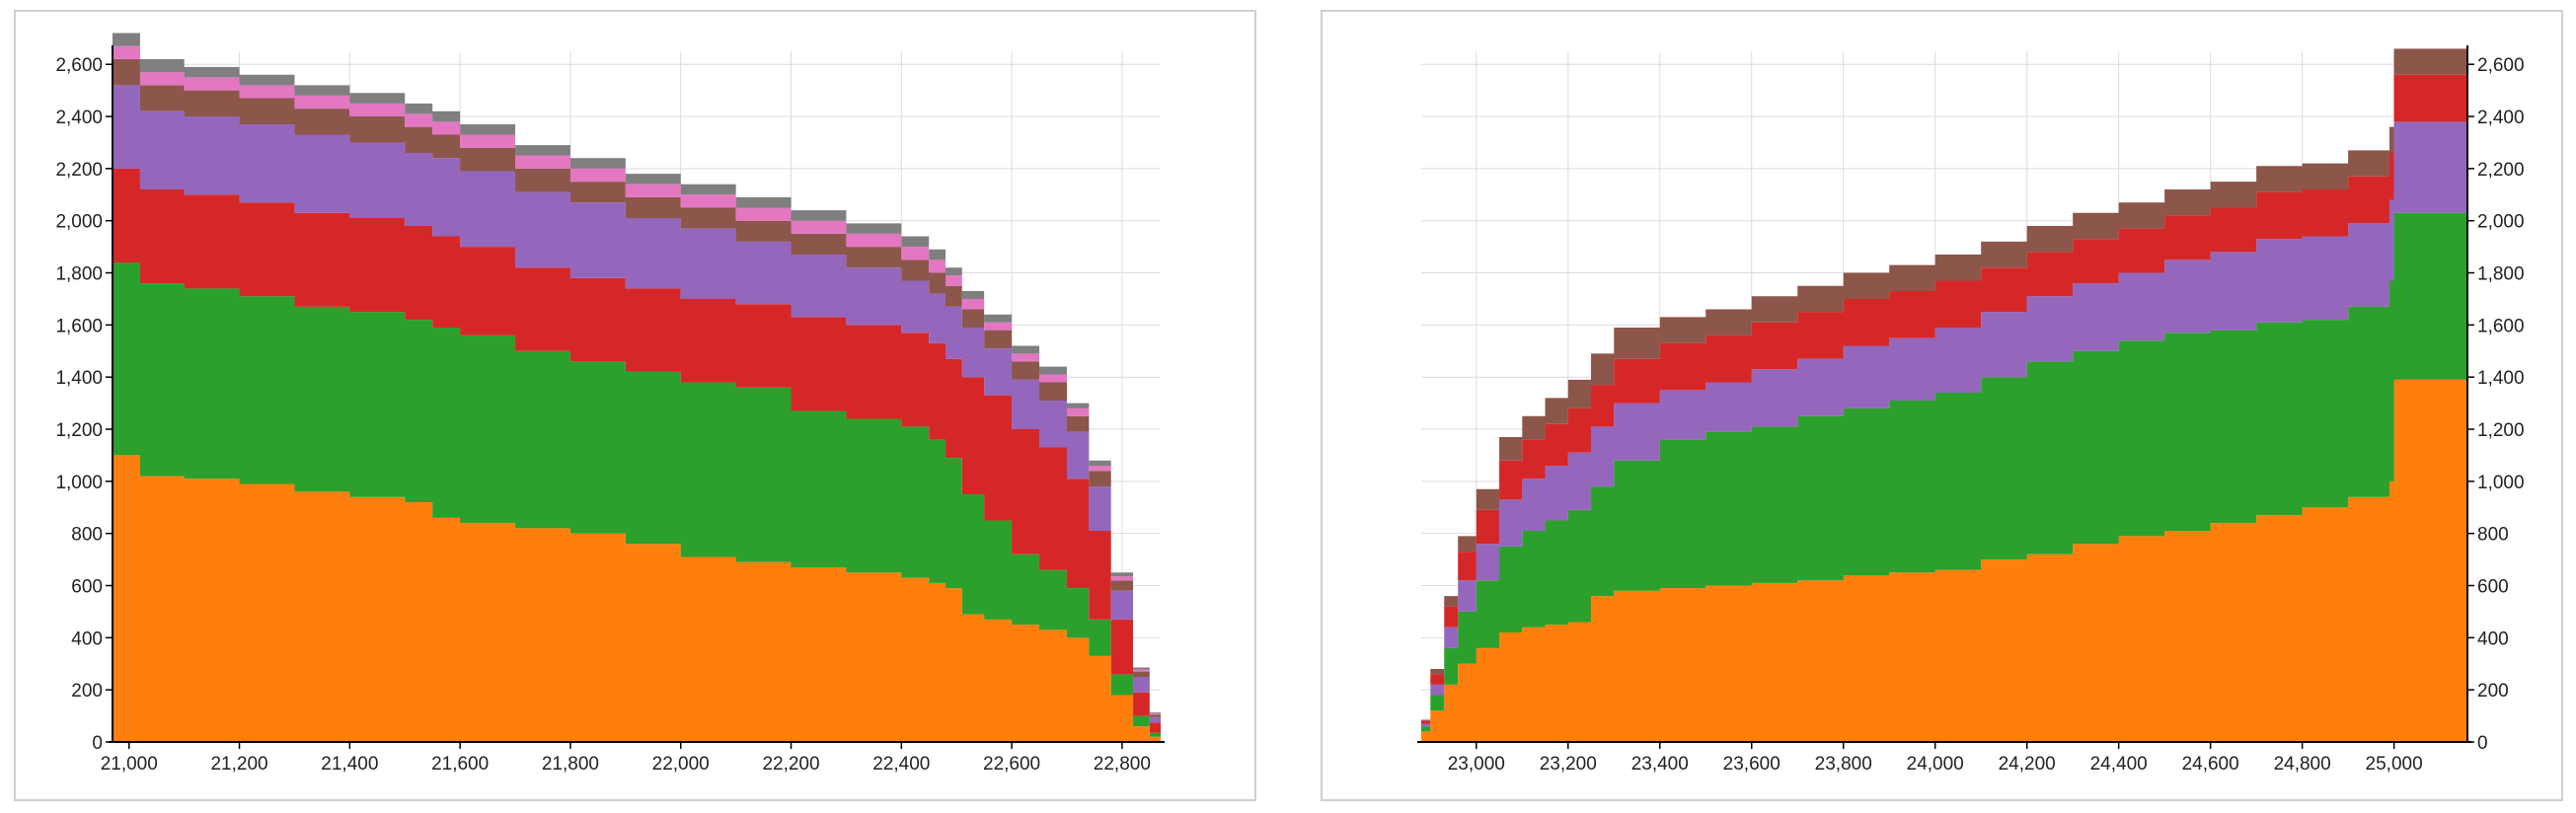 Image resolution: width=2576 pixels, height=813 pixels. I want to click on x-tick-label: 24,200, so click(2028, 764).